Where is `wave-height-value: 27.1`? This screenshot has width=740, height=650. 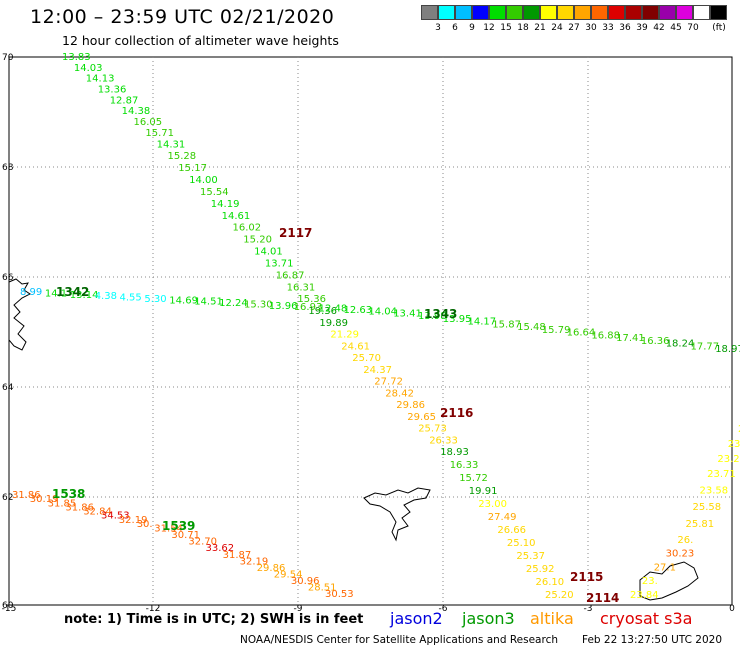 wave-height-value: 27.1 is located at coordinates (665, 568).